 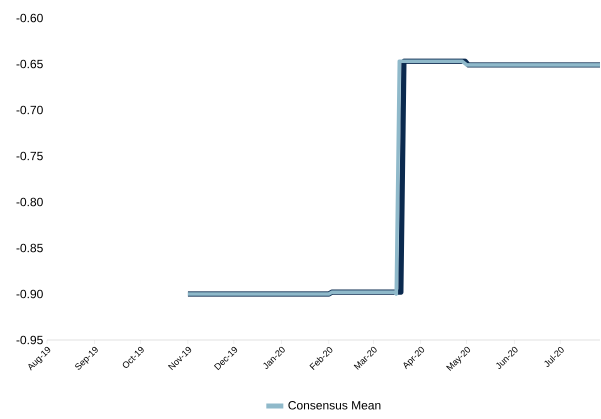 What do you see at coordinates (29, 294) in the screenshot?
I see `y-tick-label: -0.90` at bounding box center [29, 294].